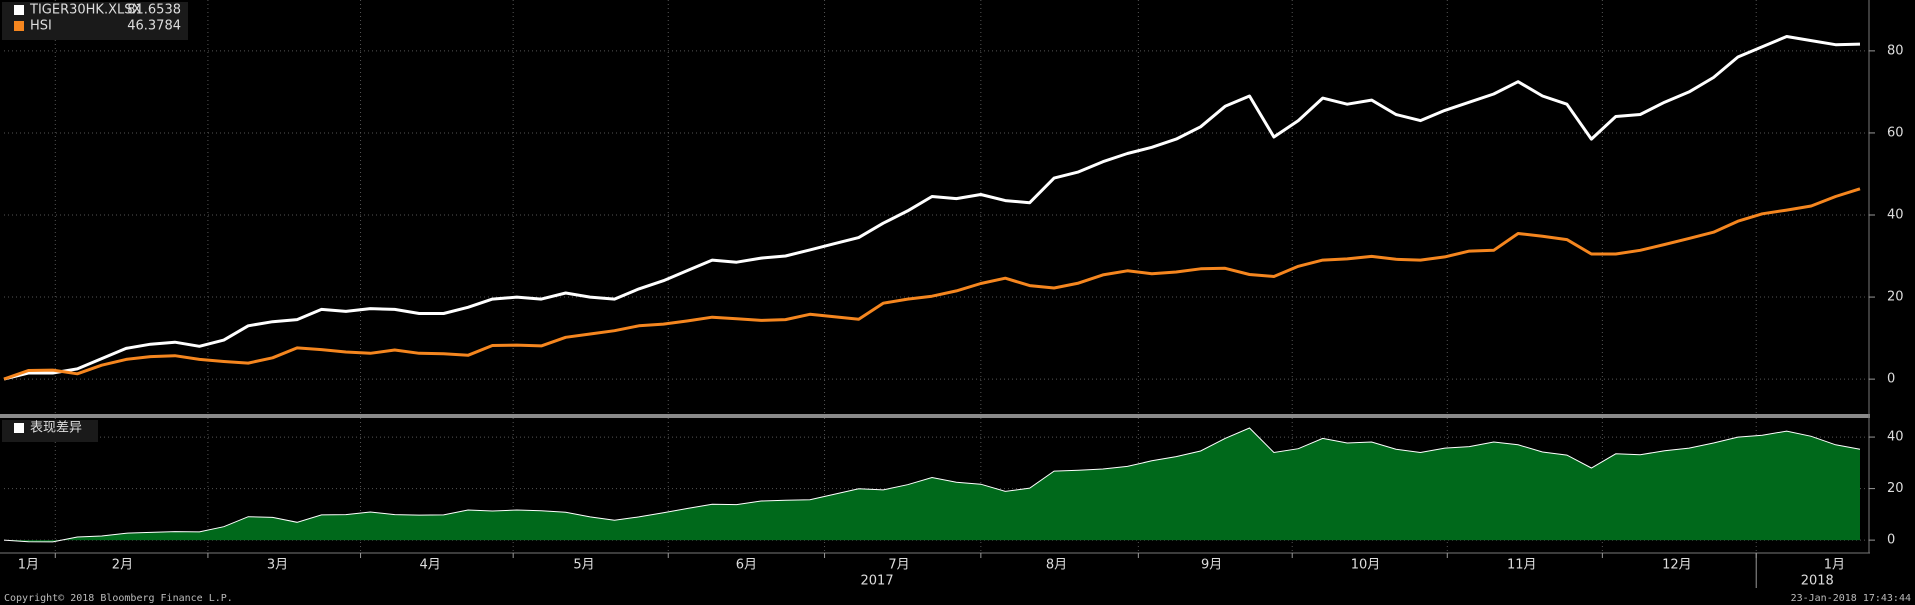 This screenshot has height=605, width=1915. I want to click on x-tick-label: 5月, so click(583, 565).